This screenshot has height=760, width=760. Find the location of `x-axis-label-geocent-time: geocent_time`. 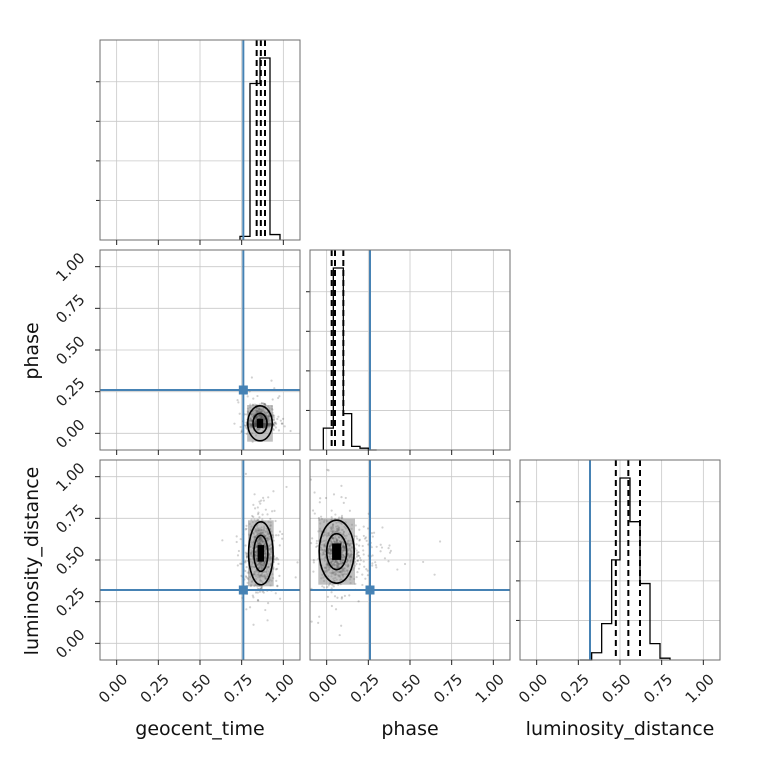

x-axis-label-geocent-time: geocent_time is located at coordinates (199, 729).